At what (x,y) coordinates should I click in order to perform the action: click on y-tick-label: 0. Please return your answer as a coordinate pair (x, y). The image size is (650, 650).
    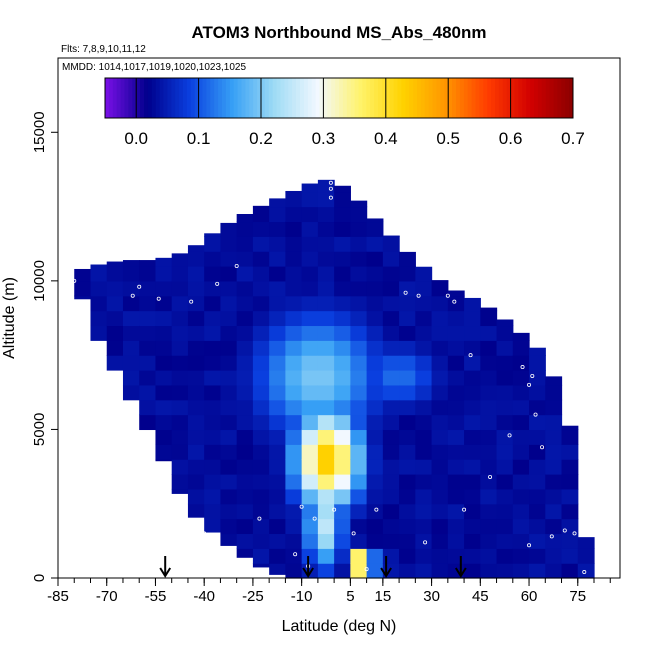
    Looking at the image, I should click on (39, 578).